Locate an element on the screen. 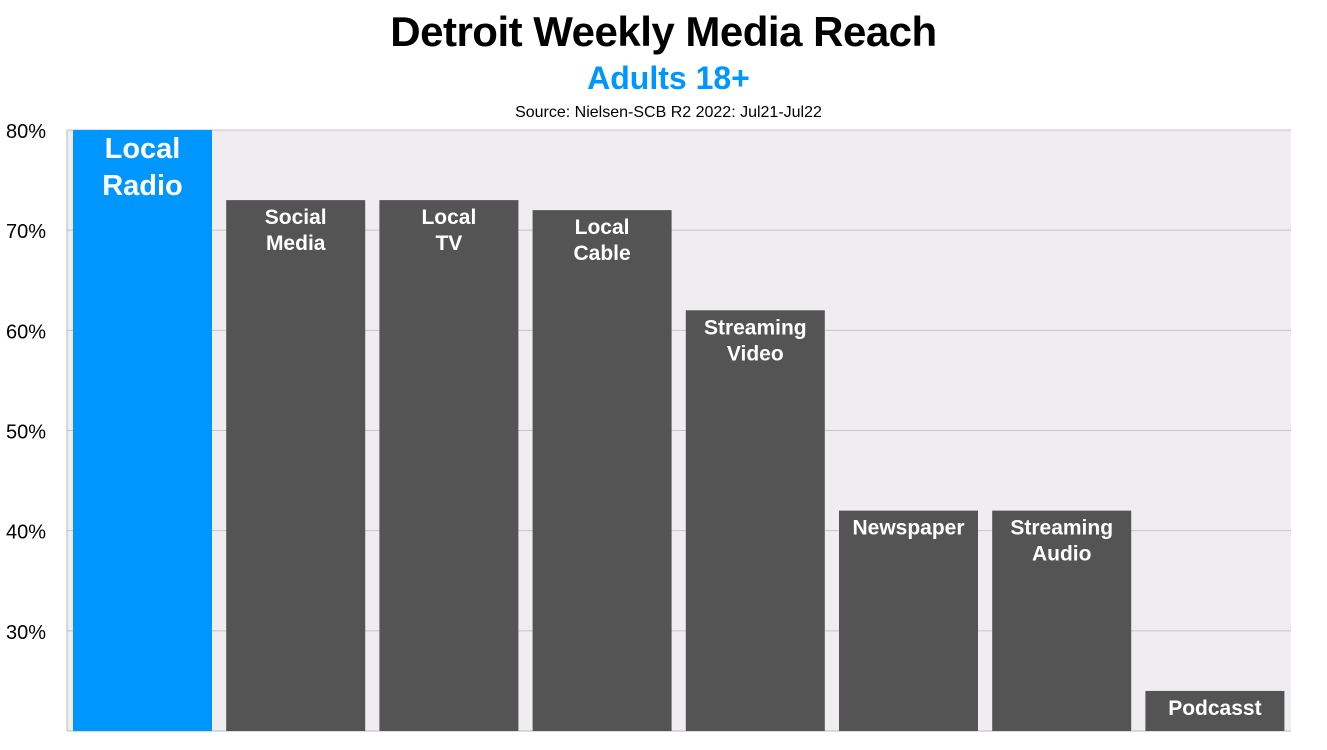 The width and height of the screenshot is (1327, 750). bar-label: Social is located at coordinates (296, 217).